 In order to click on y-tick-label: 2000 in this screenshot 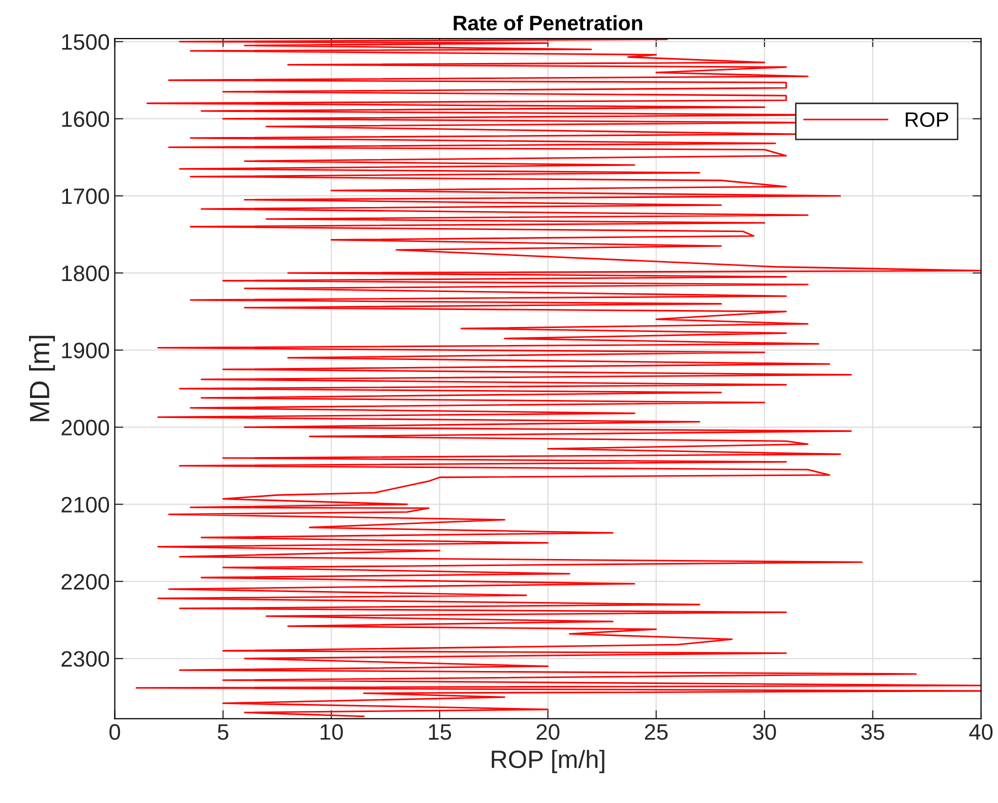, I will do `click(86, 428)`.